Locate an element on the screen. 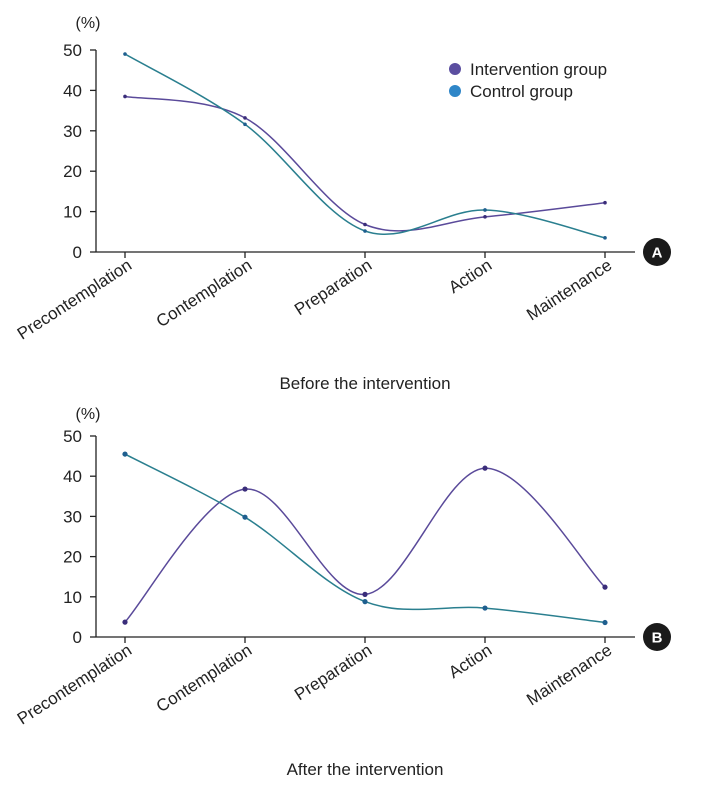 This screenshot has height=795, width=703. panel-caption: Before the intervention is located at coordinates (364, 383).